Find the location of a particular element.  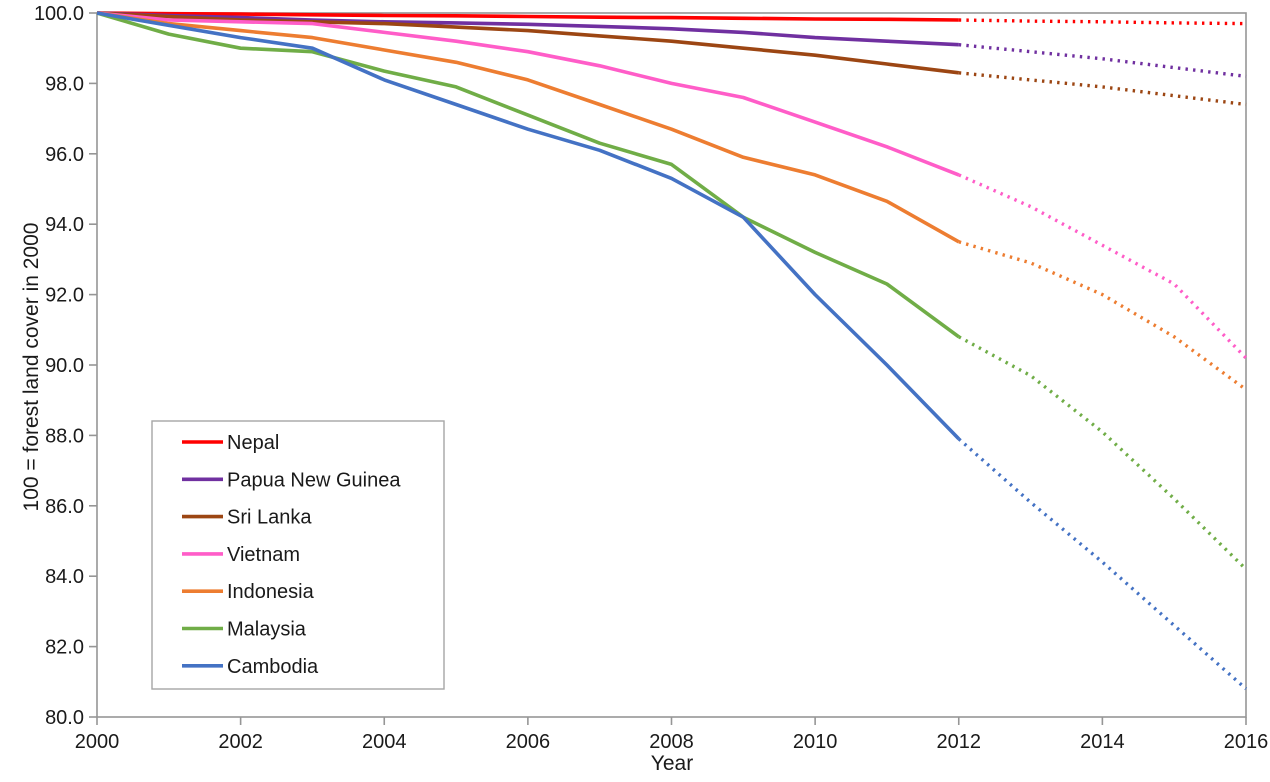

series-line-cambodia-projected is located at coordinates (1102, 564).